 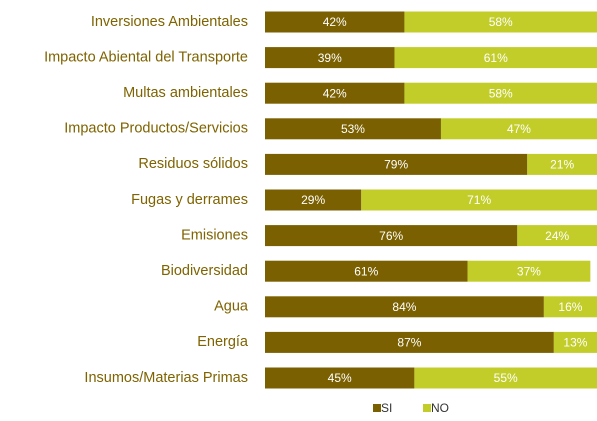 What do you see at coordinates (146, 57) in the screenshot?
I see `category-label: Impacto Abiental del Transporte` at bounding box center [146, 57].